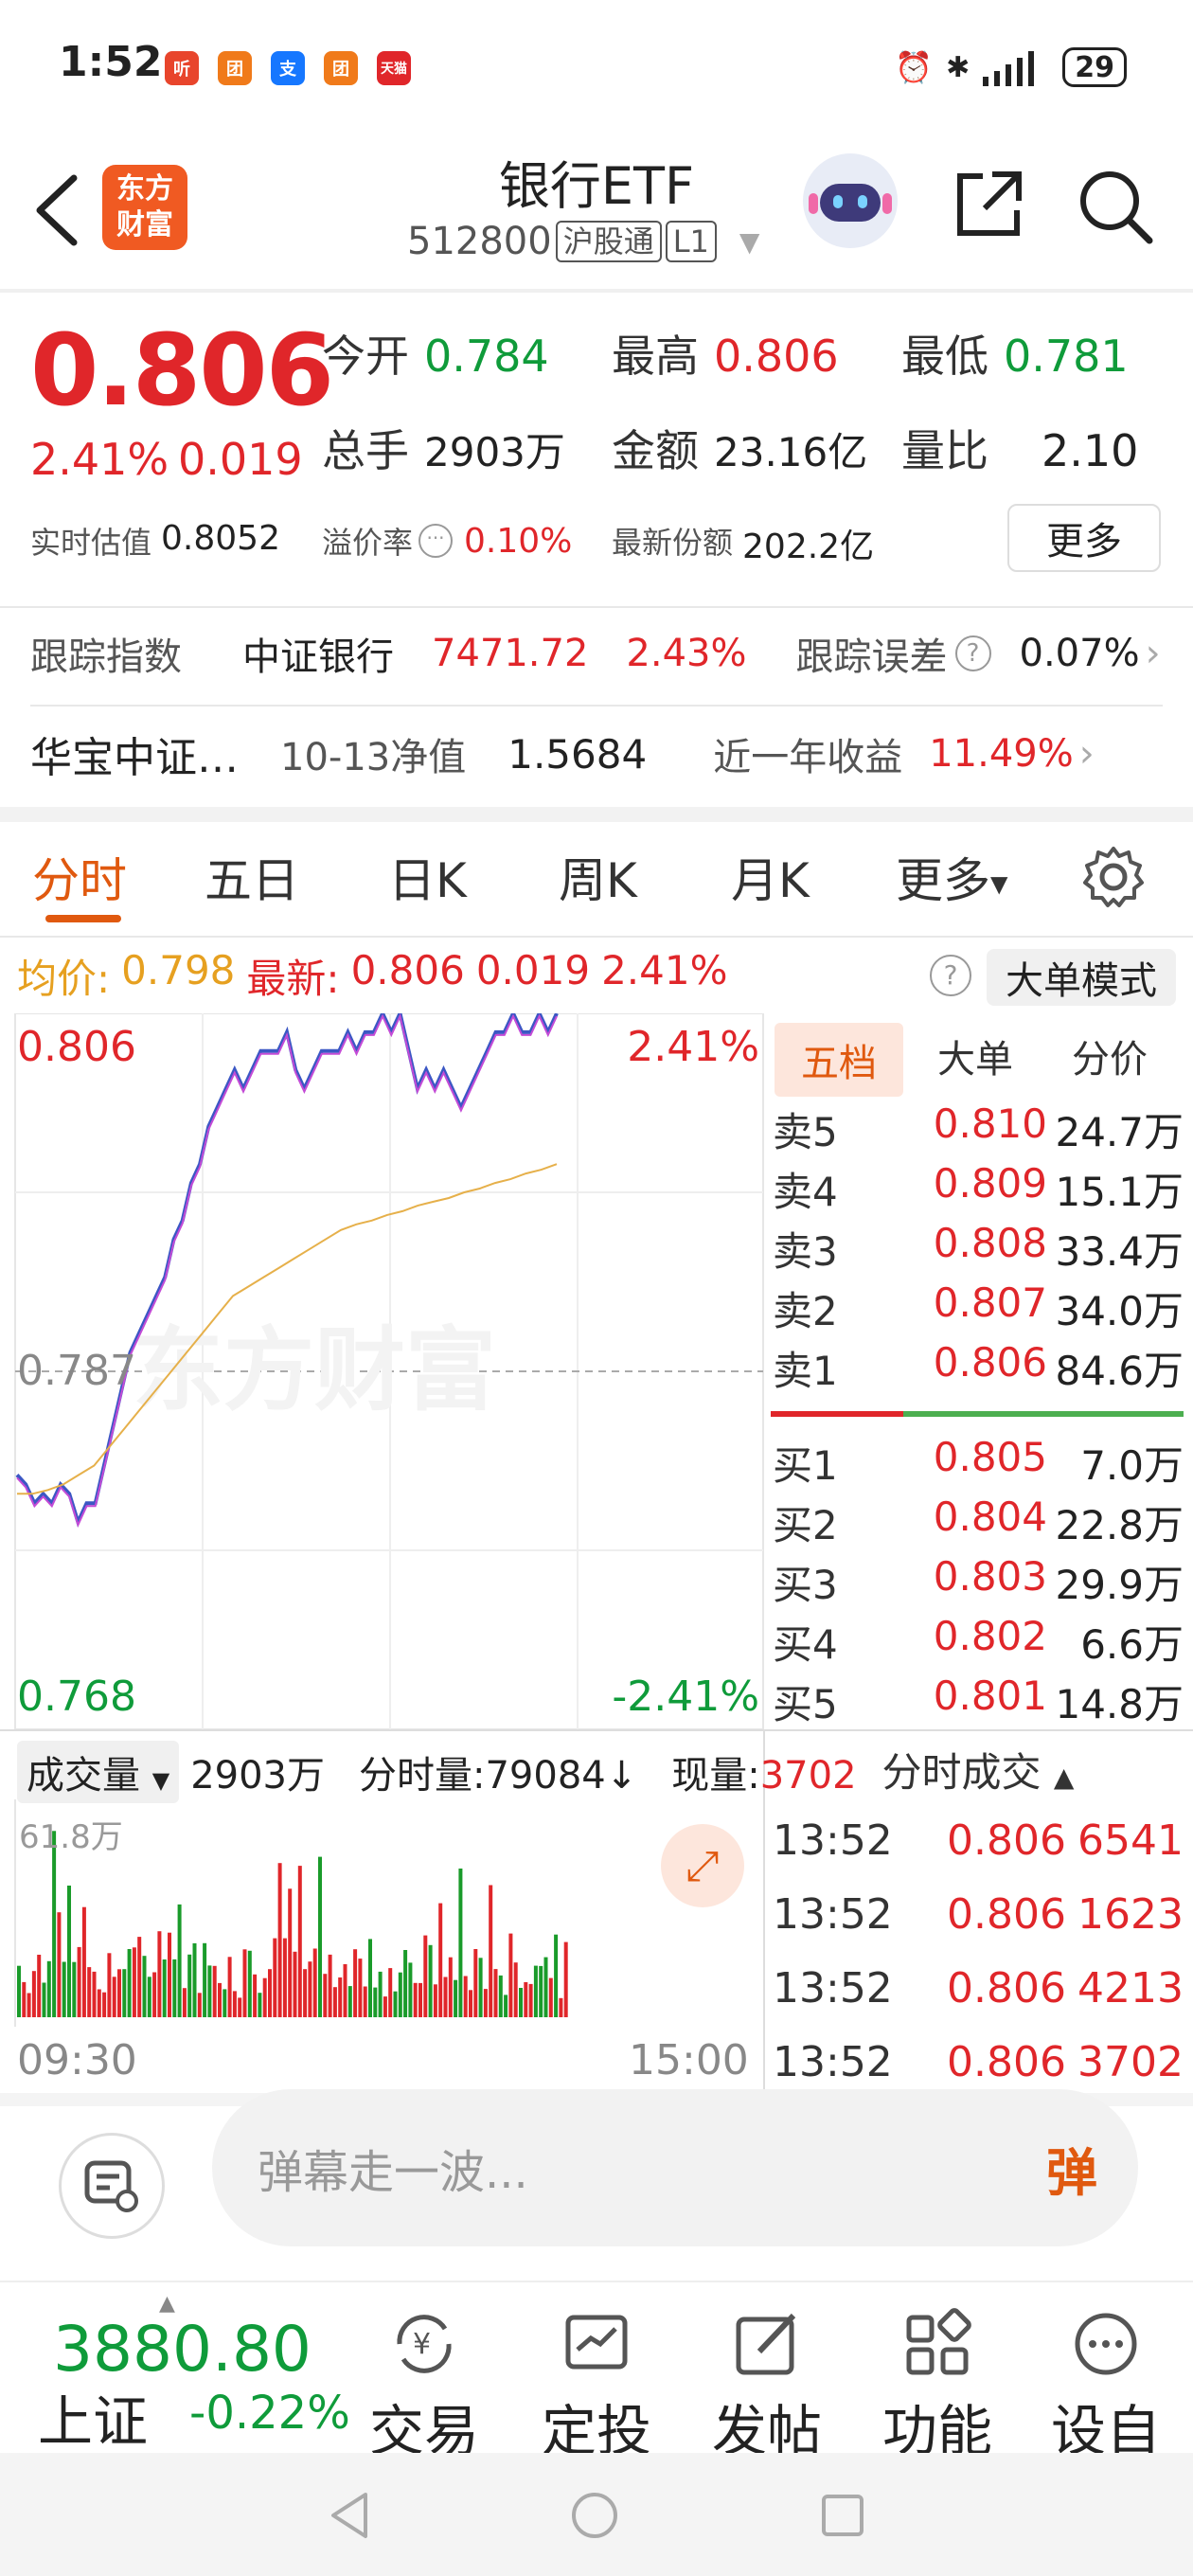  I want to click on bid-level-row: 买1 0.805 7.0万, so click(978, 1463).